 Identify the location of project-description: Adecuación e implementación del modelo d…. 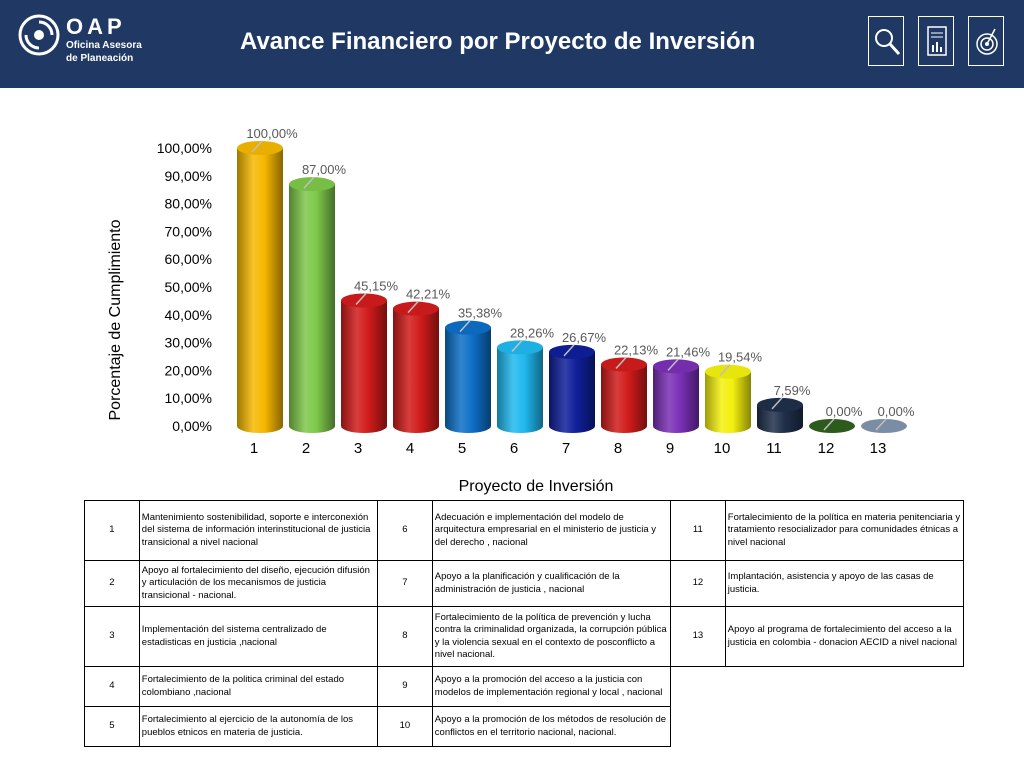
(551, 530).